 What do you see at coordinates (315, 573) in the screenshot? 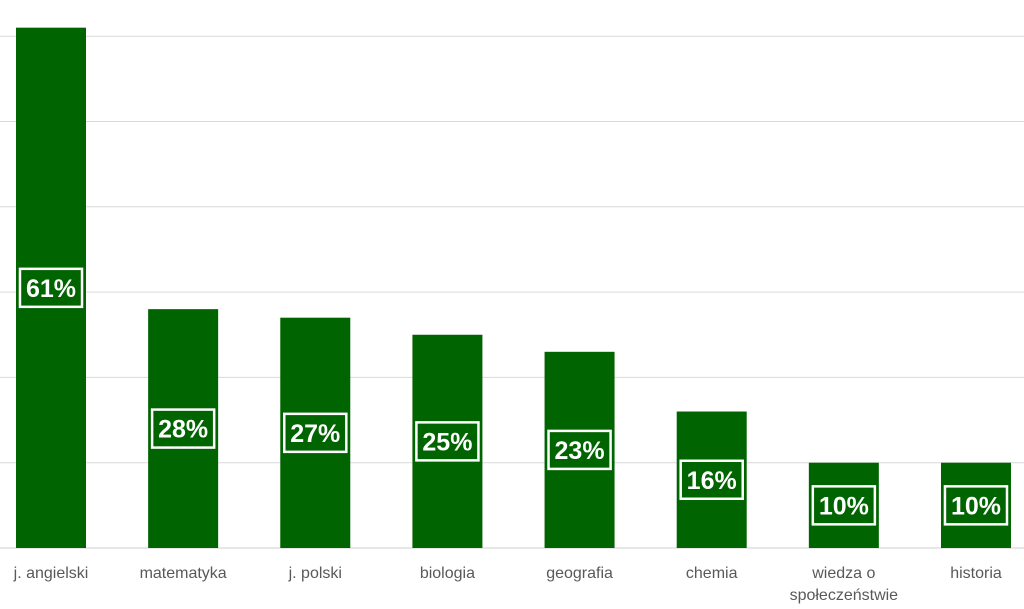
I see `category-label: j. polski` at bounding box center [315, 573].